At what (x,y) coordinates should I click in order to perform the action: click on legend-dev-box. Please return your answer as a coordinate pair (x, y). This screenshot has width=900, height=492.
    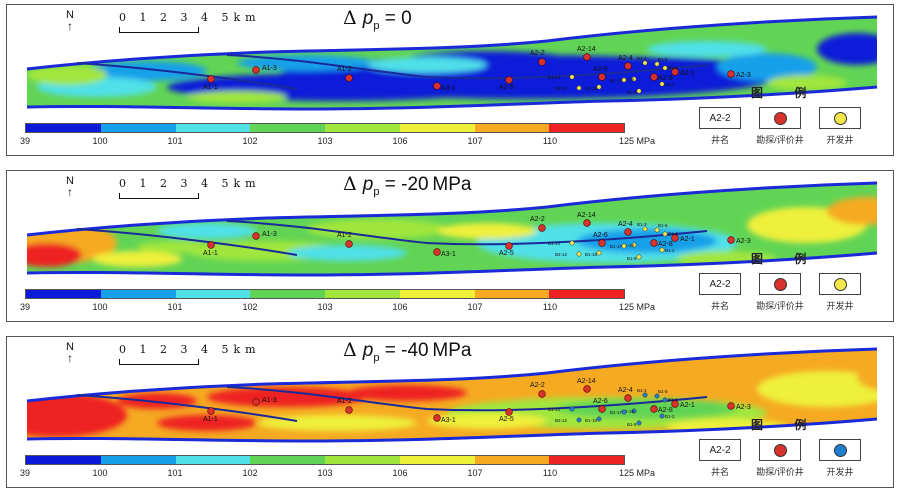
    Looking at the image, I should click on (840, 118).